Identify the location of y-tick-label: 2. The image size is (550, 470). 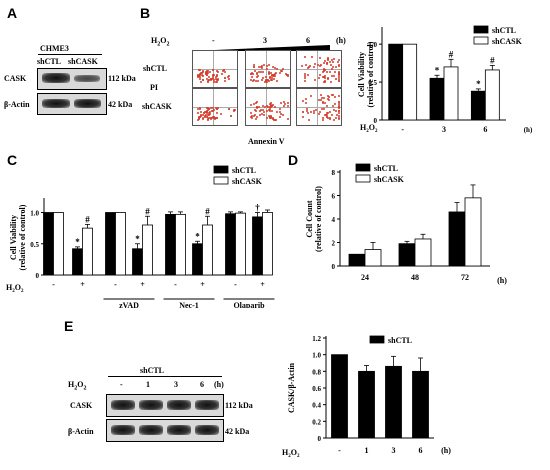
(334, 244).